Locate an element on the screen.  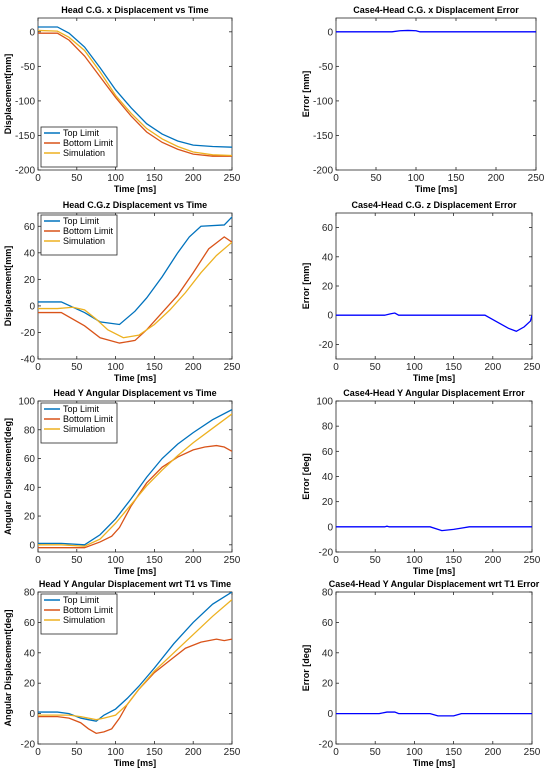
chart-title: Head Y Angular Displacement vs Time is located at coordinates (134, 393).